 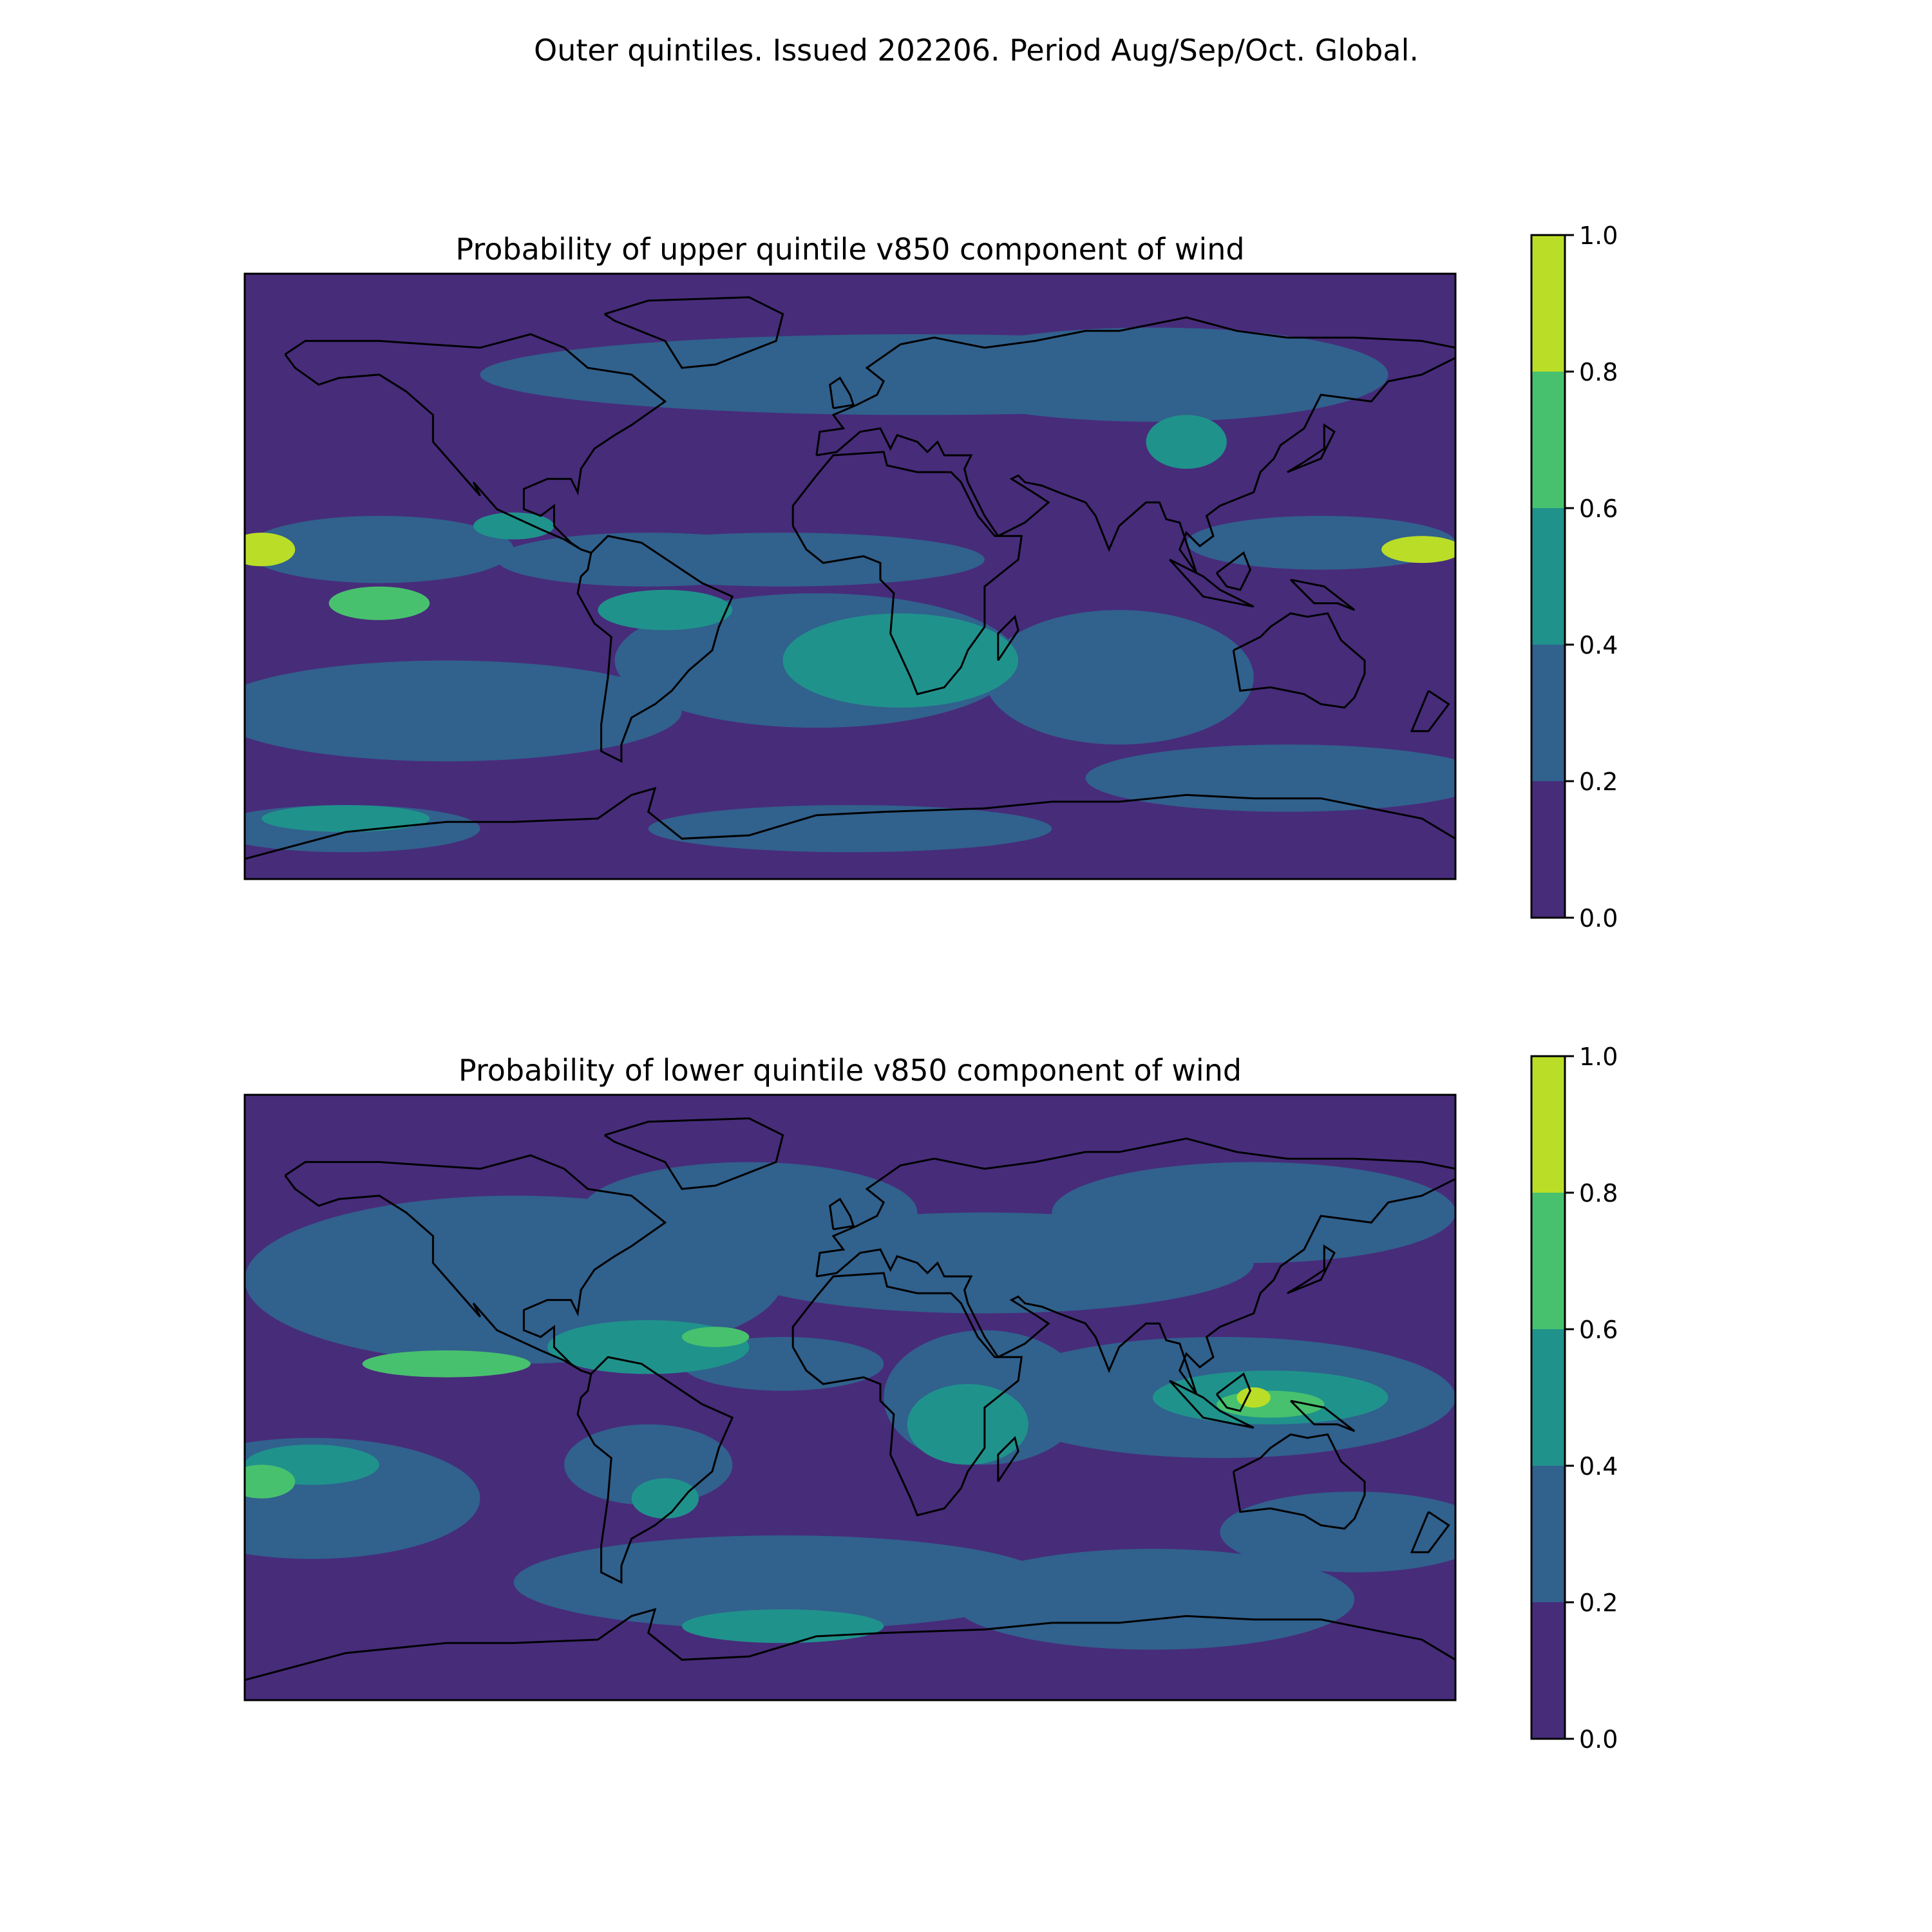 What do you see at coordinates (1574, 1399) in the screenshot?
I see `colorbar-lower: 0.0 0.2 0.4 0.6 0.8 1.0` at bounding box center [1574, 1399].